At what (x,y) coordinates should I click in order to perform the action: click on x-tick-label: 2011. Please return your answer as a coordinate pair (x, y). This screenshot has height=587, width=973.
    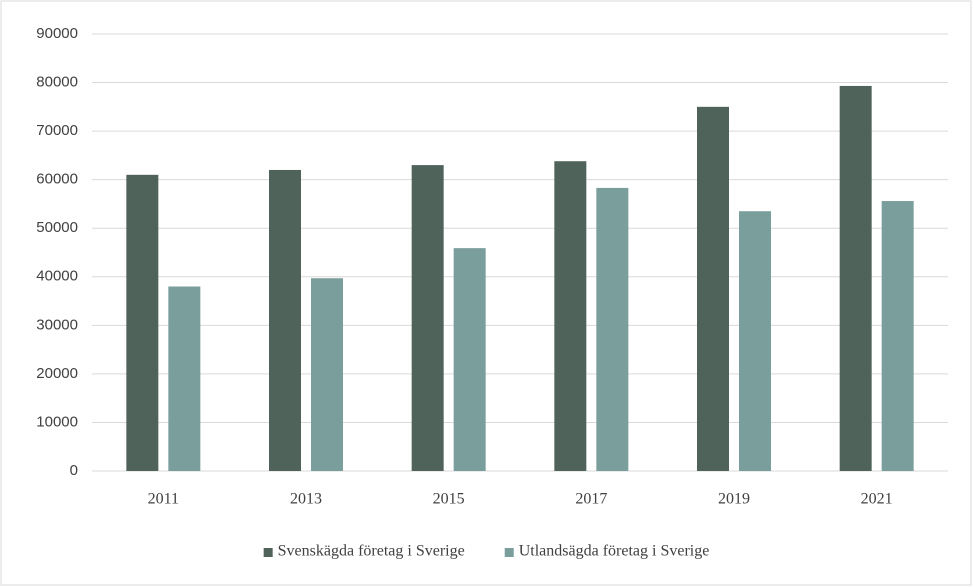
    Looking at the image, I should click on (163, 499).